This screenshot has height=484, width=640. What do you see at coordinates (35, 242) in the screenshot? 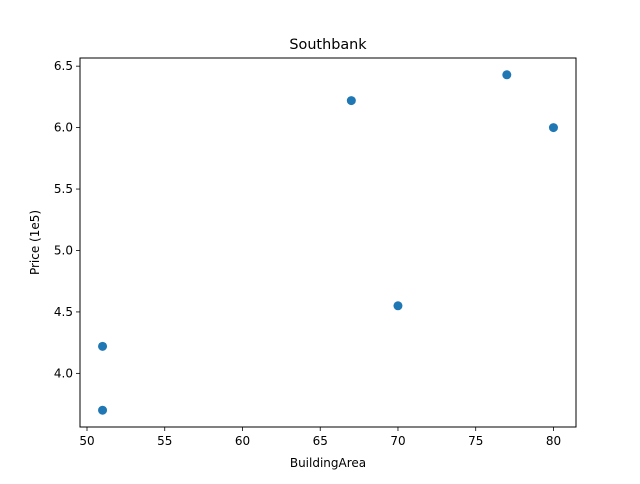
I see `y-axis-label: Price (1e5)` at bounding box center [35, 242].